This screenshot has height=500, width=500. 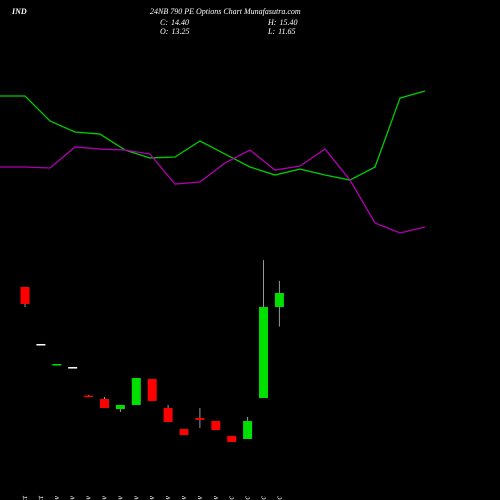 I want to click on ohlc-summary: H: 15.40, so click(x=282, y=22).